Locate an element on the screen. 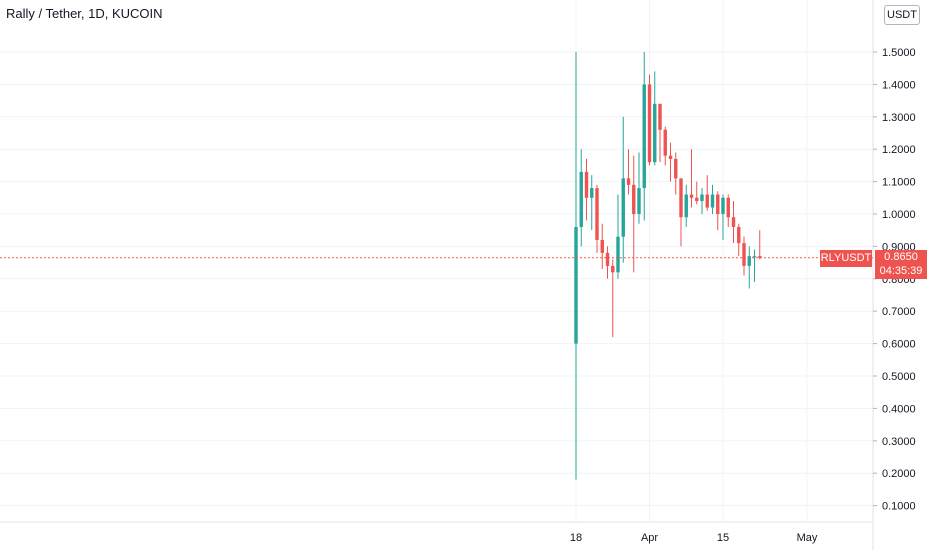 The image size is (932, 550). currency-button: USDT is located at coordinates (902, 15).